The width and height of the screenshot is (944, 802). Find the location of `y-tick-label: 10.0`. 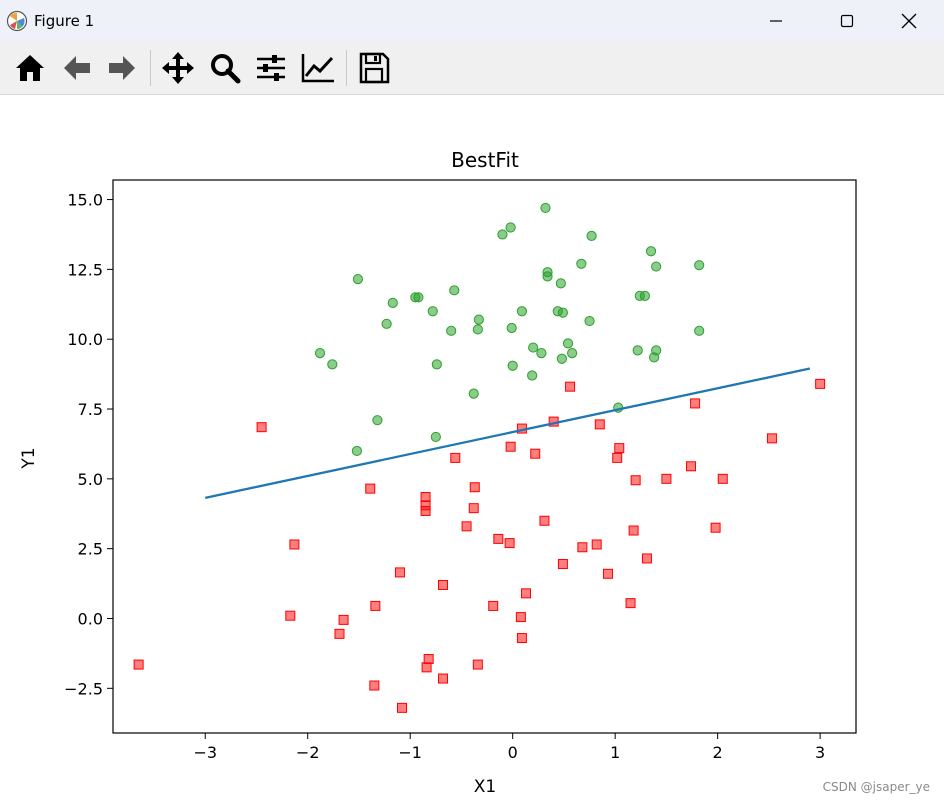

y-tick-label: 10.0 is located at coordinates (85, 339).